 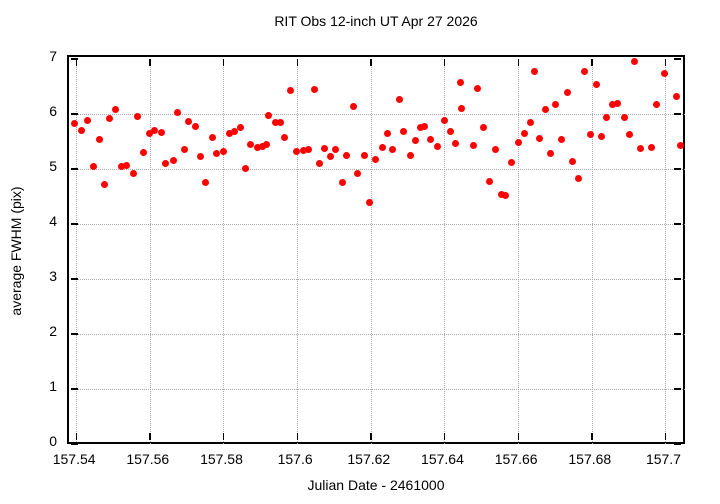 What do you see at coordinates (221, 459) in the screenshot?
I see `x-tick-label: 157.58` at bounding box center [221, 459].